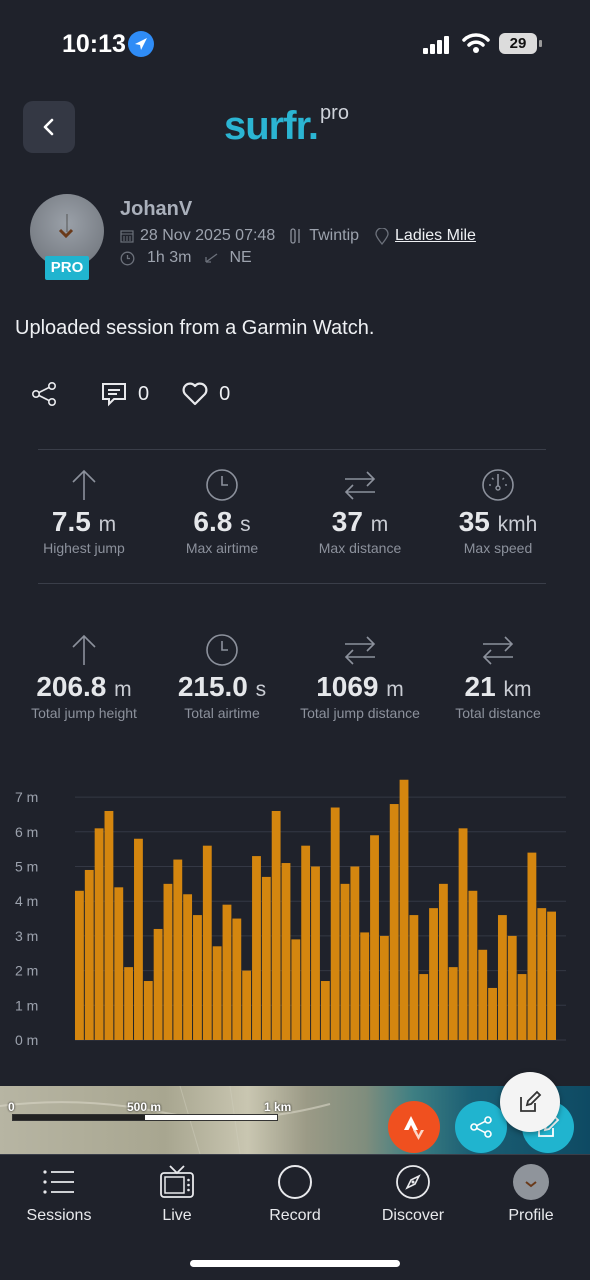  What do you see at coordinates (156, 209) in the screenshot?
I see `username: JohanV` at bounding box center [156, 209].